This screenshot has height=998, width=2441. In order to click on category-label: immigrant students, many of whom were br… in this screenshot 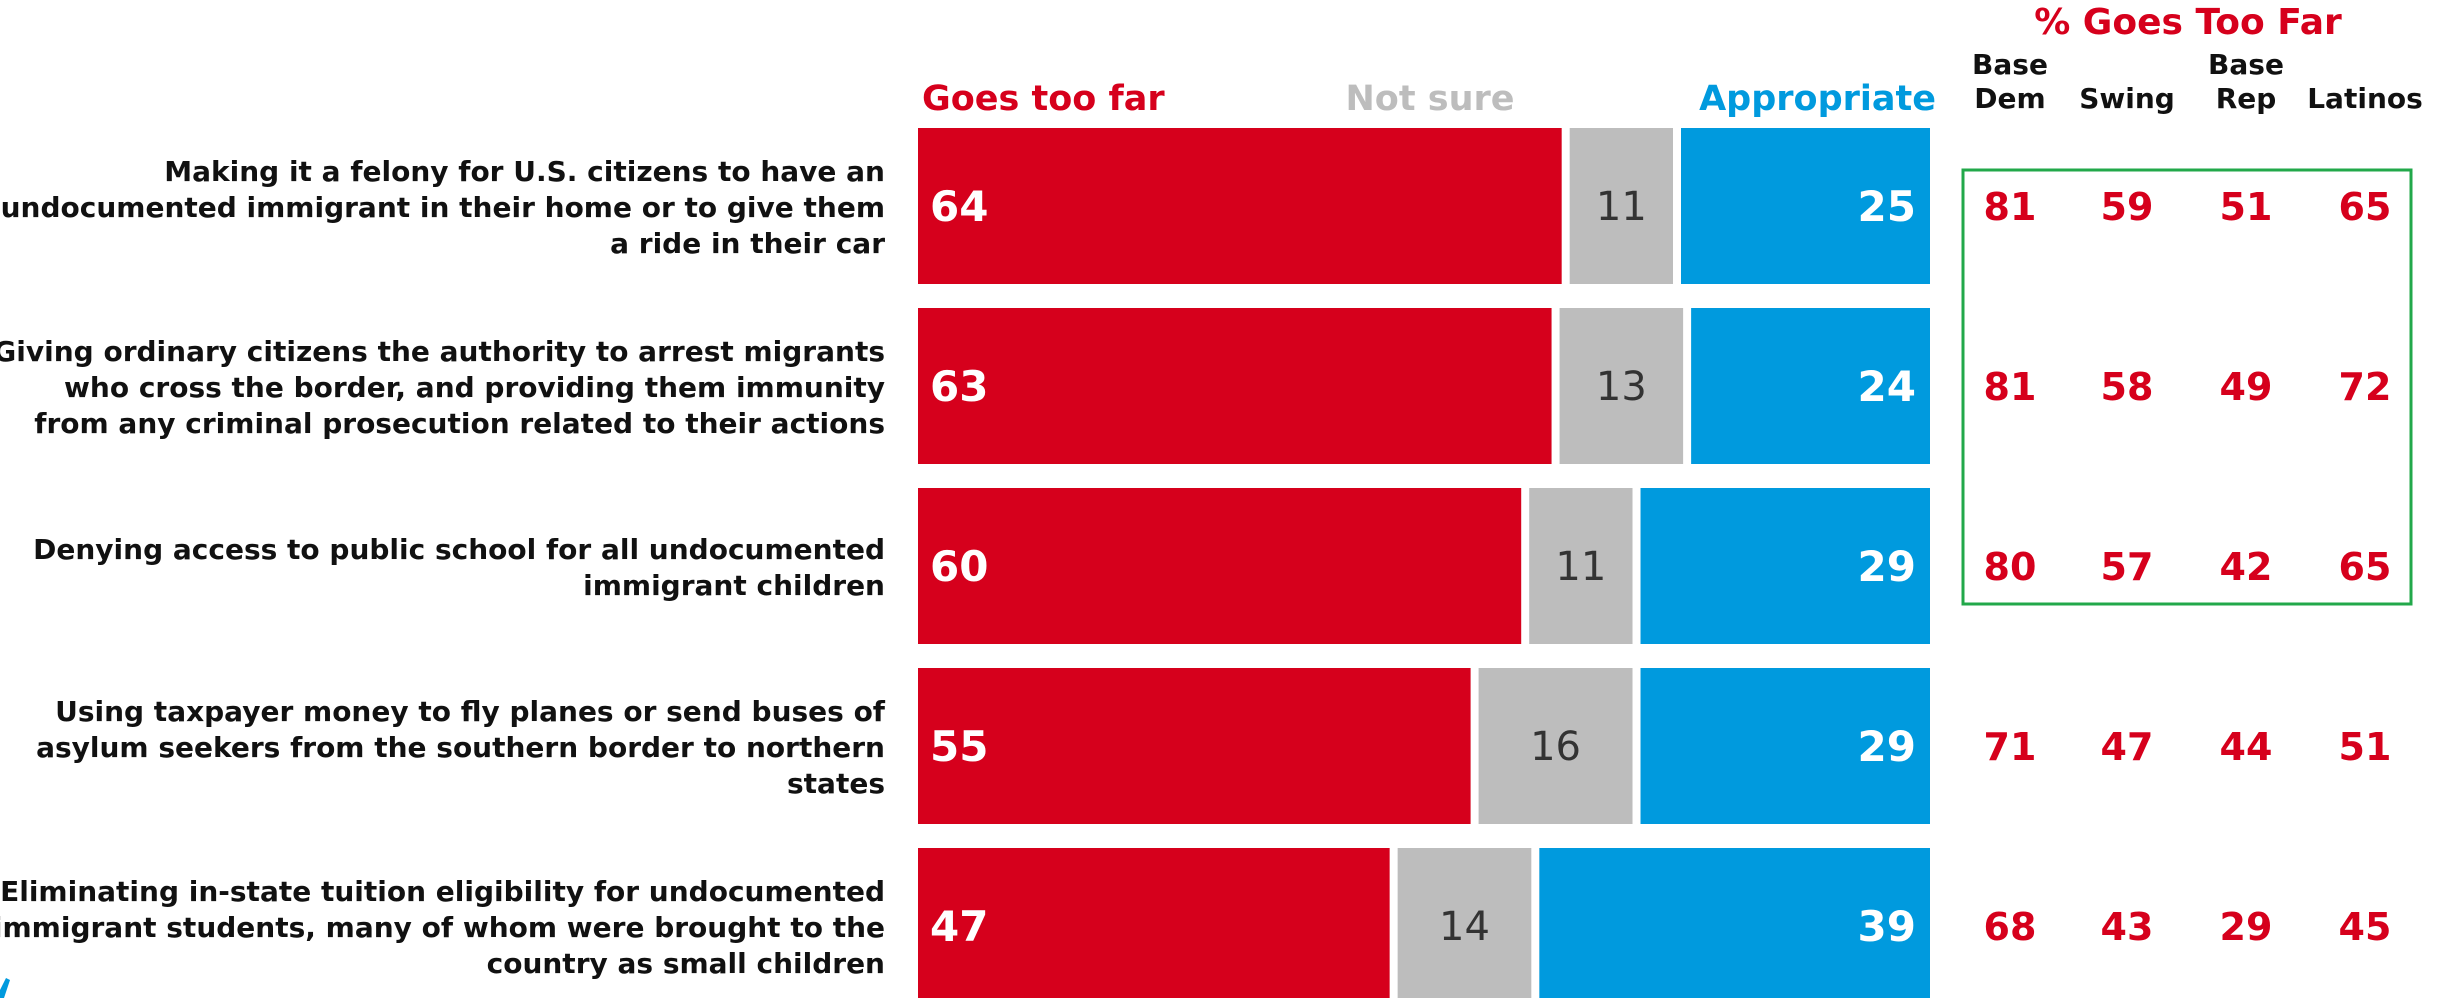, I will do `click(442, 927)`.